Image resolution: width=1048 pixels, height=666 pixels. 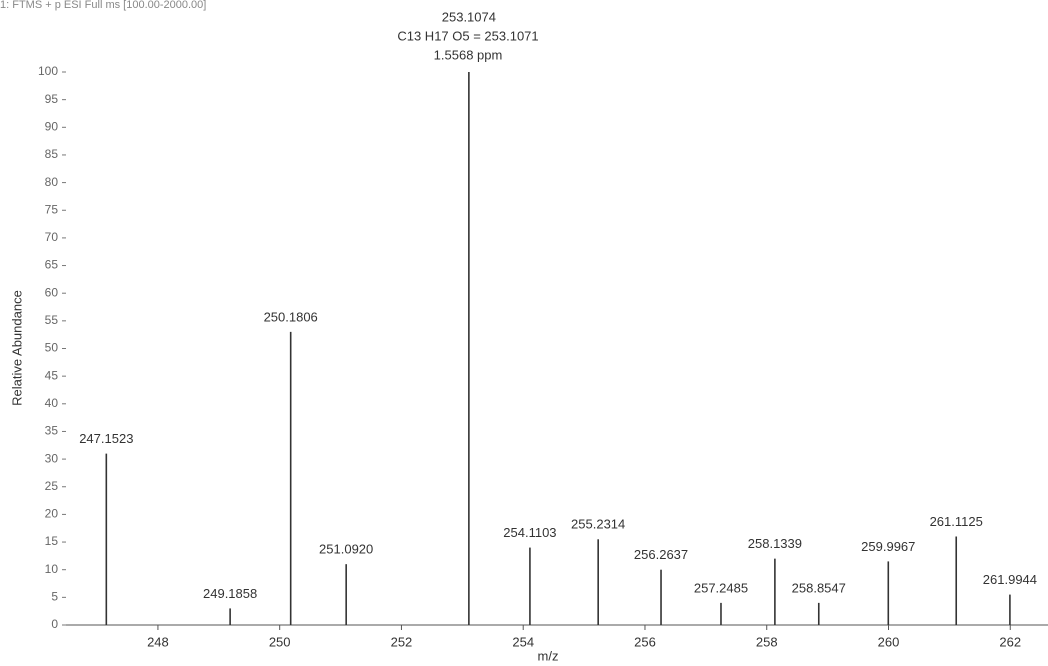 I want to click on y-tick-label: 0, so click(x=54, y=624).